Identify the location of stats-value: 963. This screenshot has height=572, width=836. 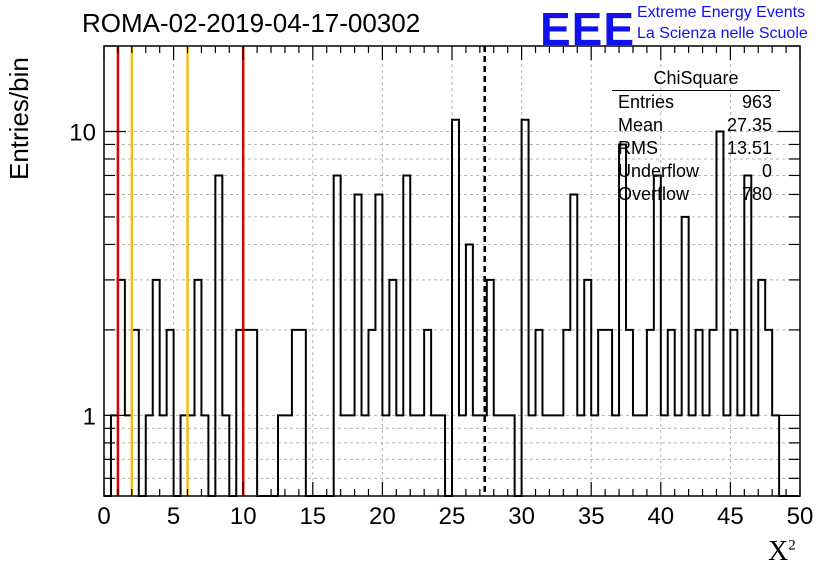
(756, 102).